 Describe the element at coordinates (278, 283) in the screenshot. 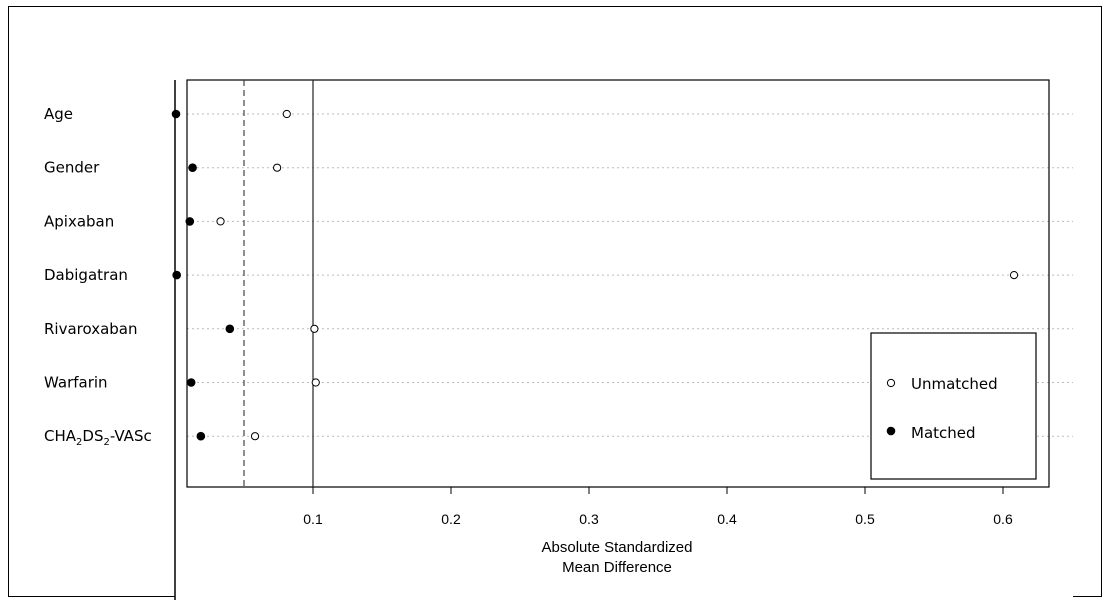

I see `reference-lines` at that location.